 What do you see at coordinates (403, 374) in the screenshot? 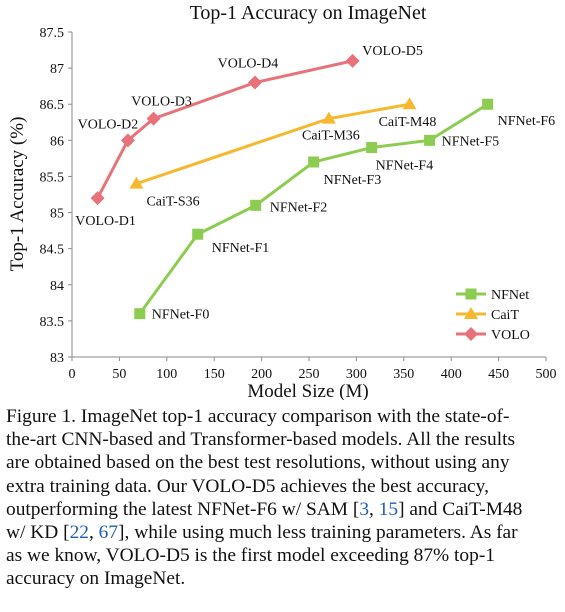
I see `x-tick-label: 350` at bounding box center [403, 374].